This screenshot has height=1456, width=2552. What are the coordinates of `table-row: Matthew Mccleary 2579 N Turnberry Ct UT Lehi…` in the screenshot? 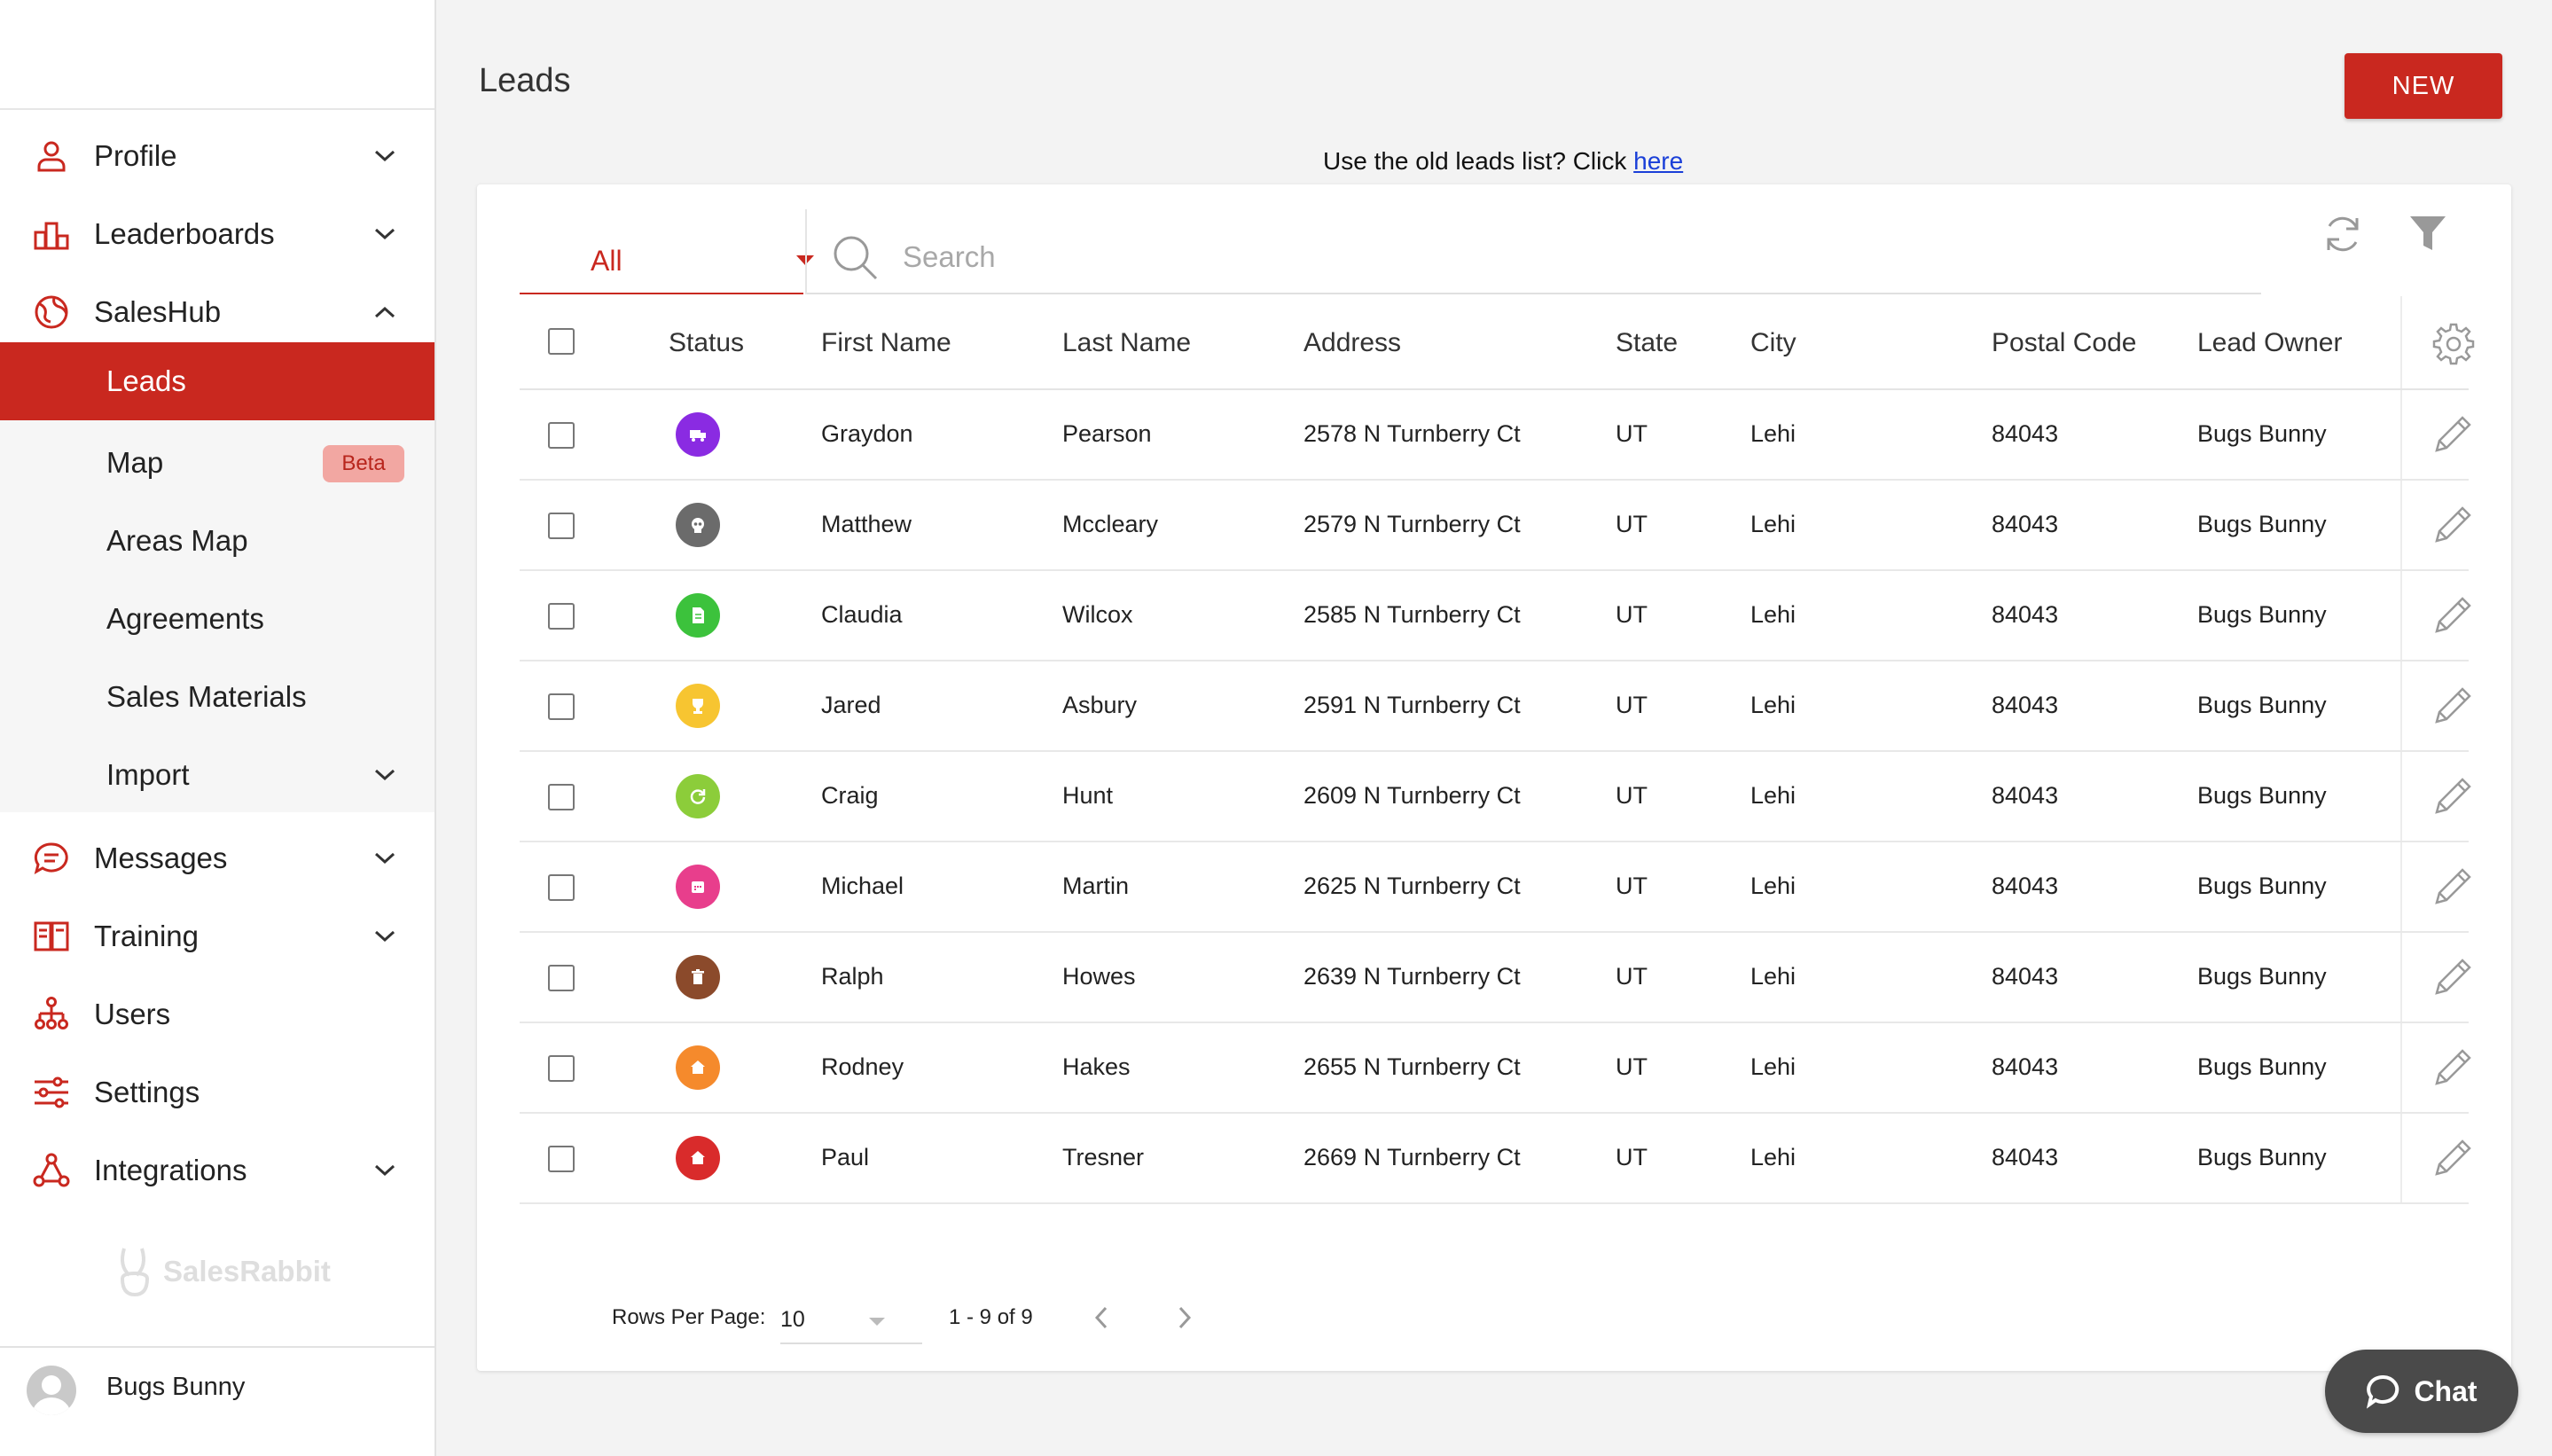 It's located at (1495, 526).